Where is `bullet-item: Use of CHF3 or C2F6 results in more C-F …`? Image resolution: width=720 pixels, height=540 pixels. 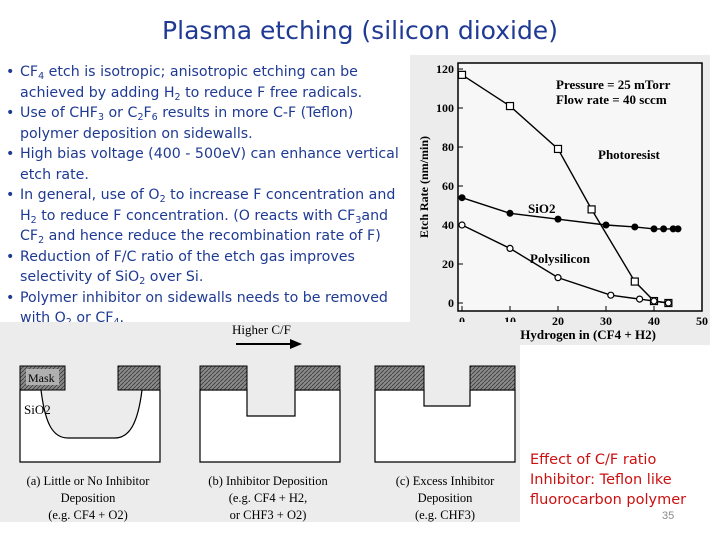 bullet-item: Use of CHF3 or C2F6 results in more C-F … is located at coordinates (206, 123).